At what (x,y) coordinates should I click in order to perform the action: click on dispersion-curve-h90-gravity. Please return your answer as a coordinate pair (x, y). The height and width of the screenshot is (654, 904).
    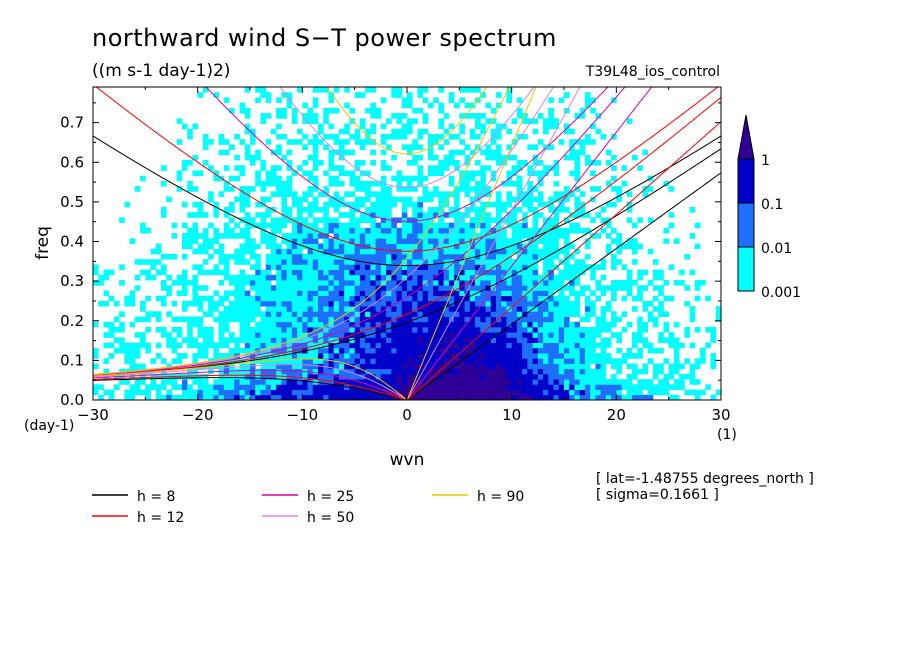
    Looking at the image, I should click on (407, 121).